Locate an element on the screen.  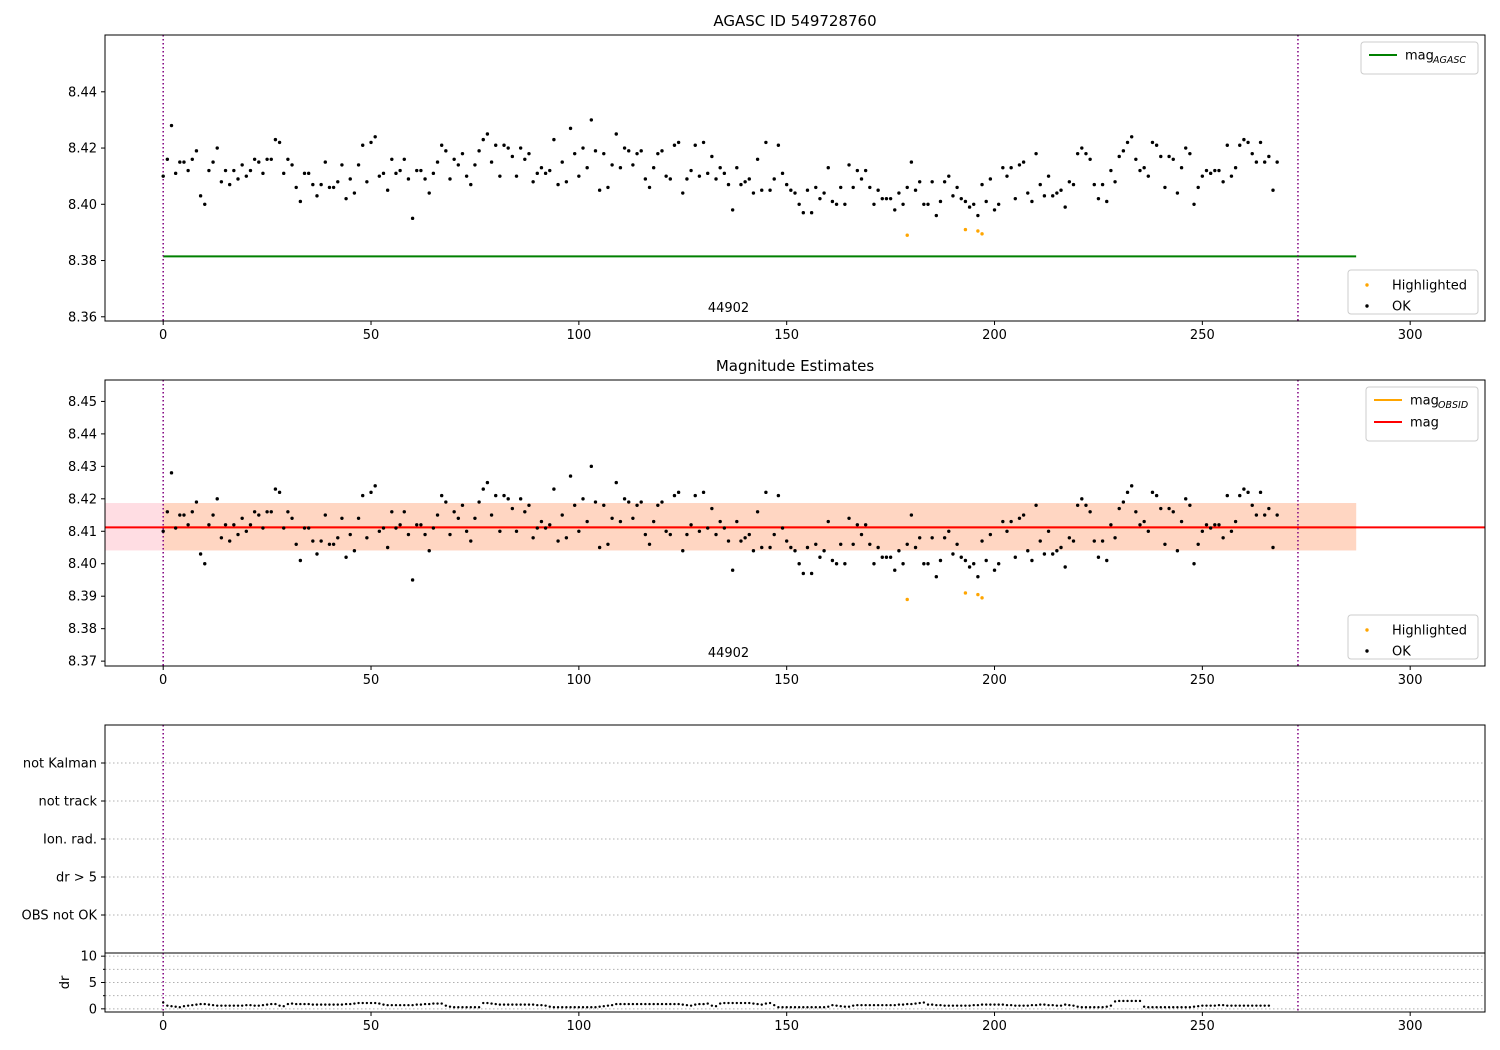
y-tick-label: 8.40 is located at coordinates (82, 564).